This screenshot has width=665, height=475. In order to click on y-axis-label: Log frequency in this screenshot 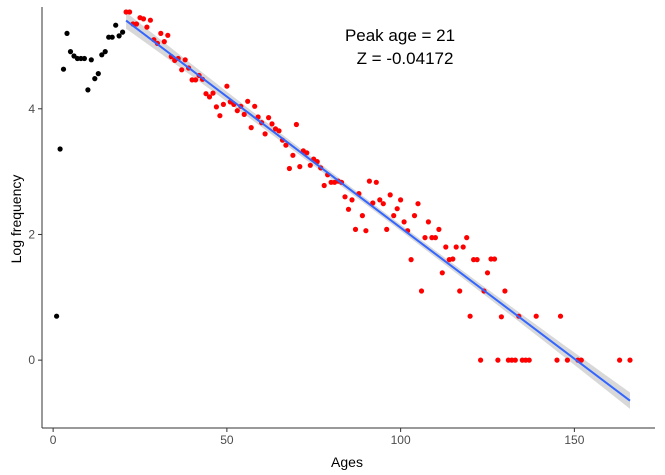, I will do `click(16, 219)`.